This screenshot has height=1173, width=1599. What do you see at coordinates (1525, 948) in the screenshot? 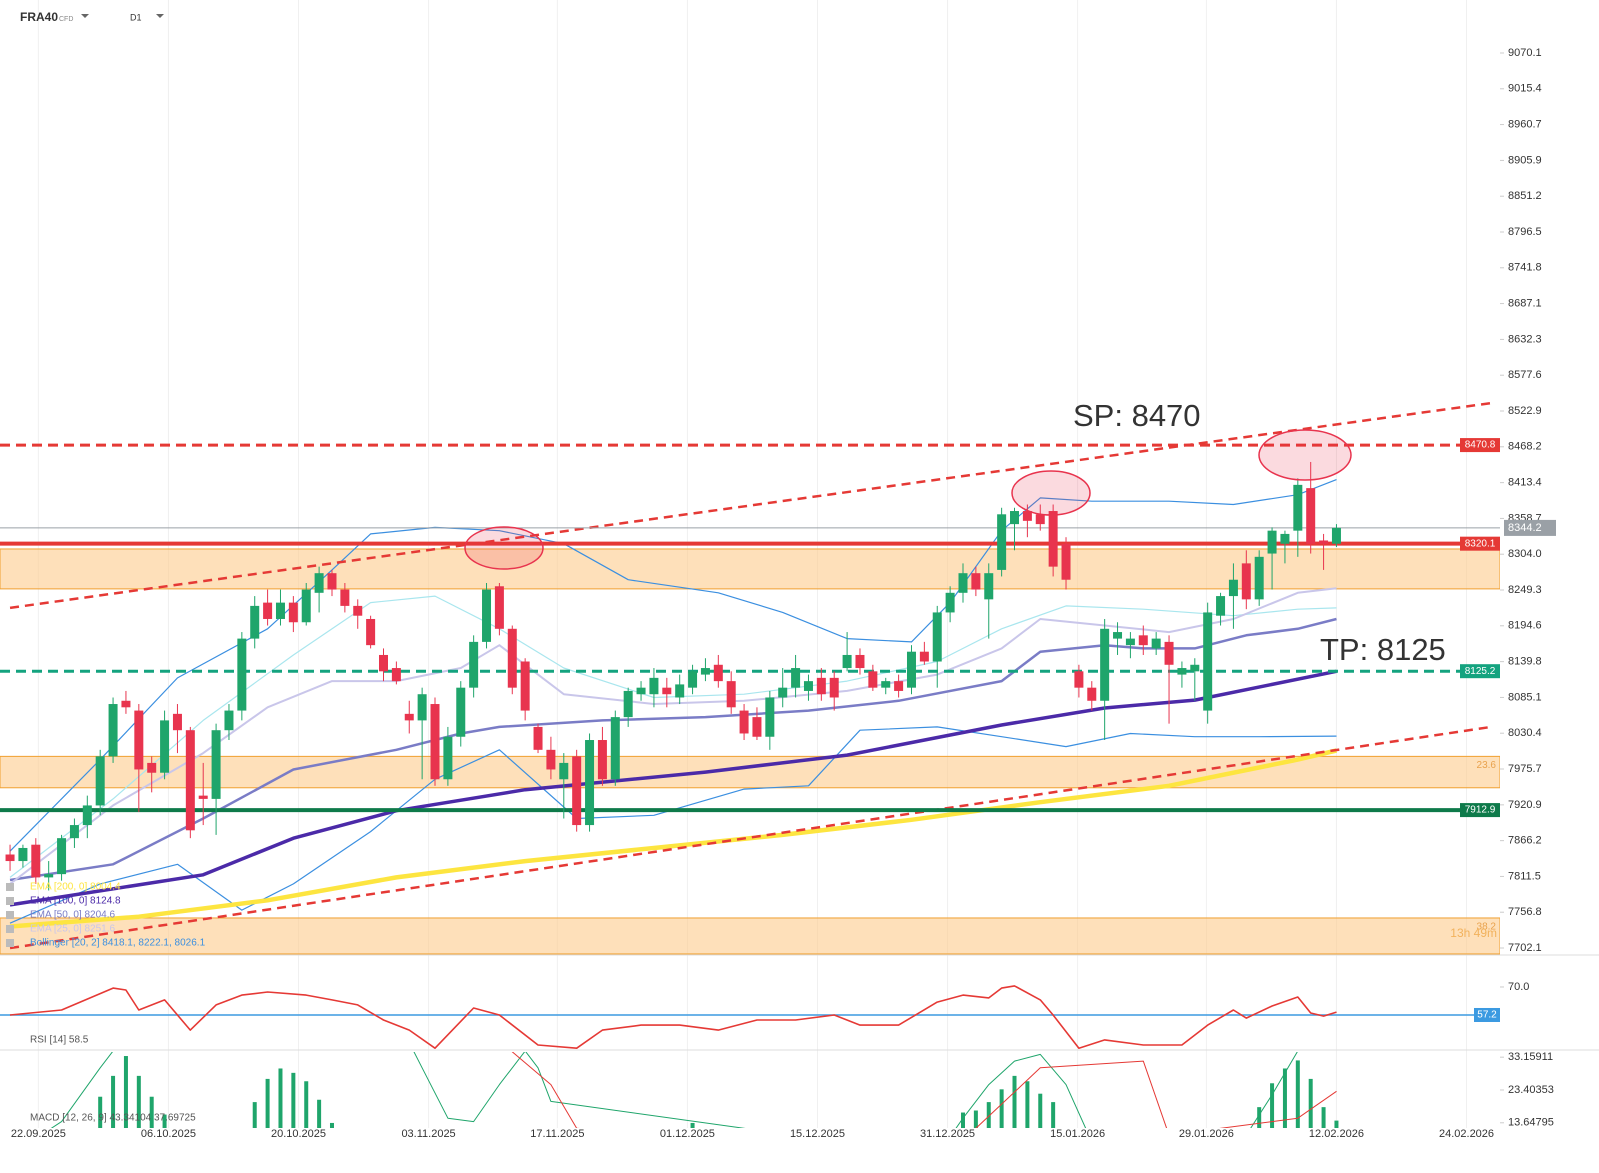
I see `y-tick-label: 7702.1` at bounding box center [1525, 948].